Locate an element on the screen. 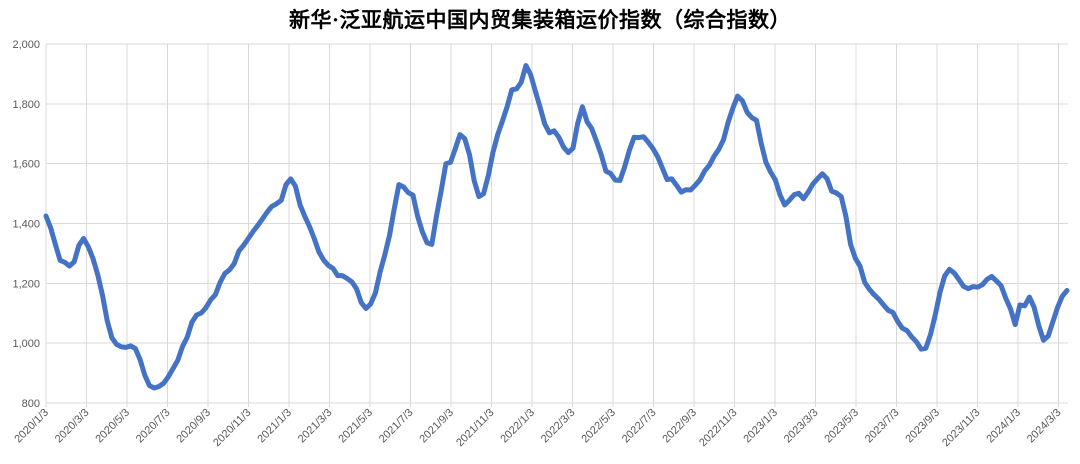 Image resolution: width=1080 pixels, height=464 pixels. x-axis-tick-label: 2024/1/3 is located at coordinates (1003, 426).